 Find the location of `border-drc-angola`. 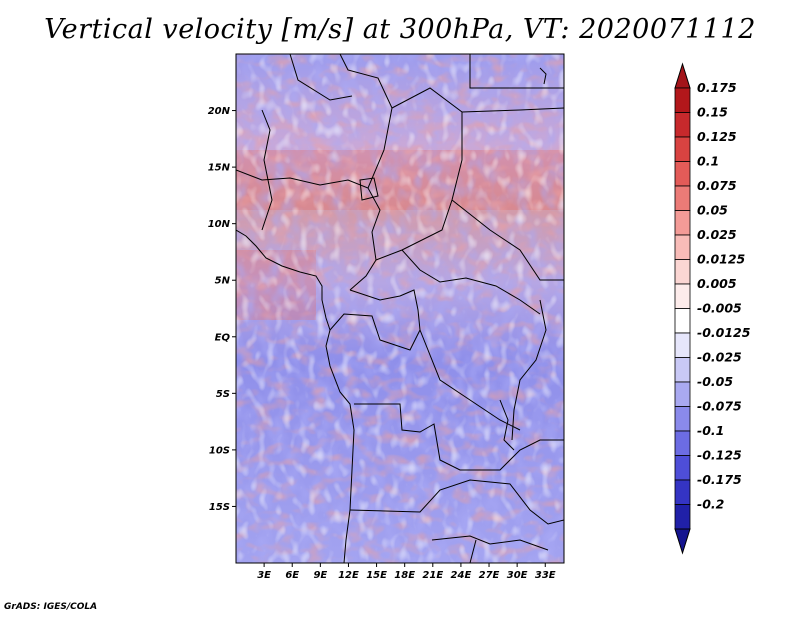

border-drc-angola is located at coordinates (459, 437).